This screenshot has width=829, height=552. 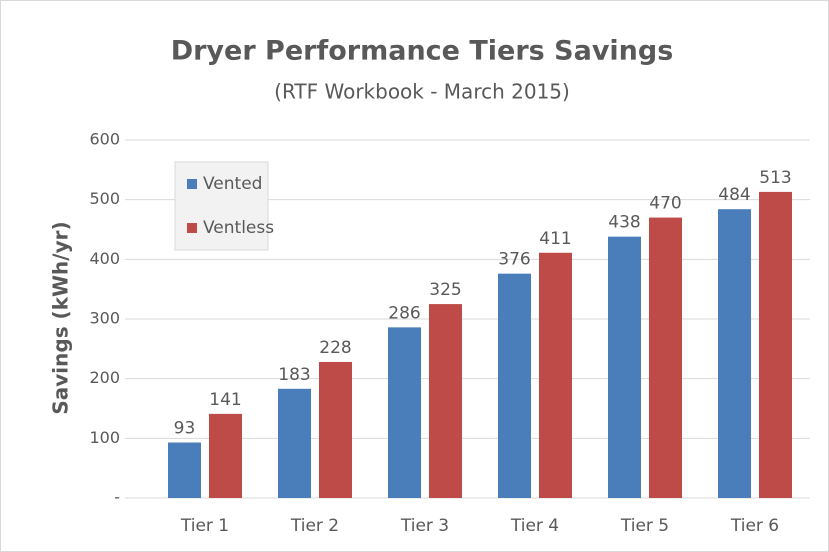 I want to click on y-tick-label: 500, so click(x=104, y=198).